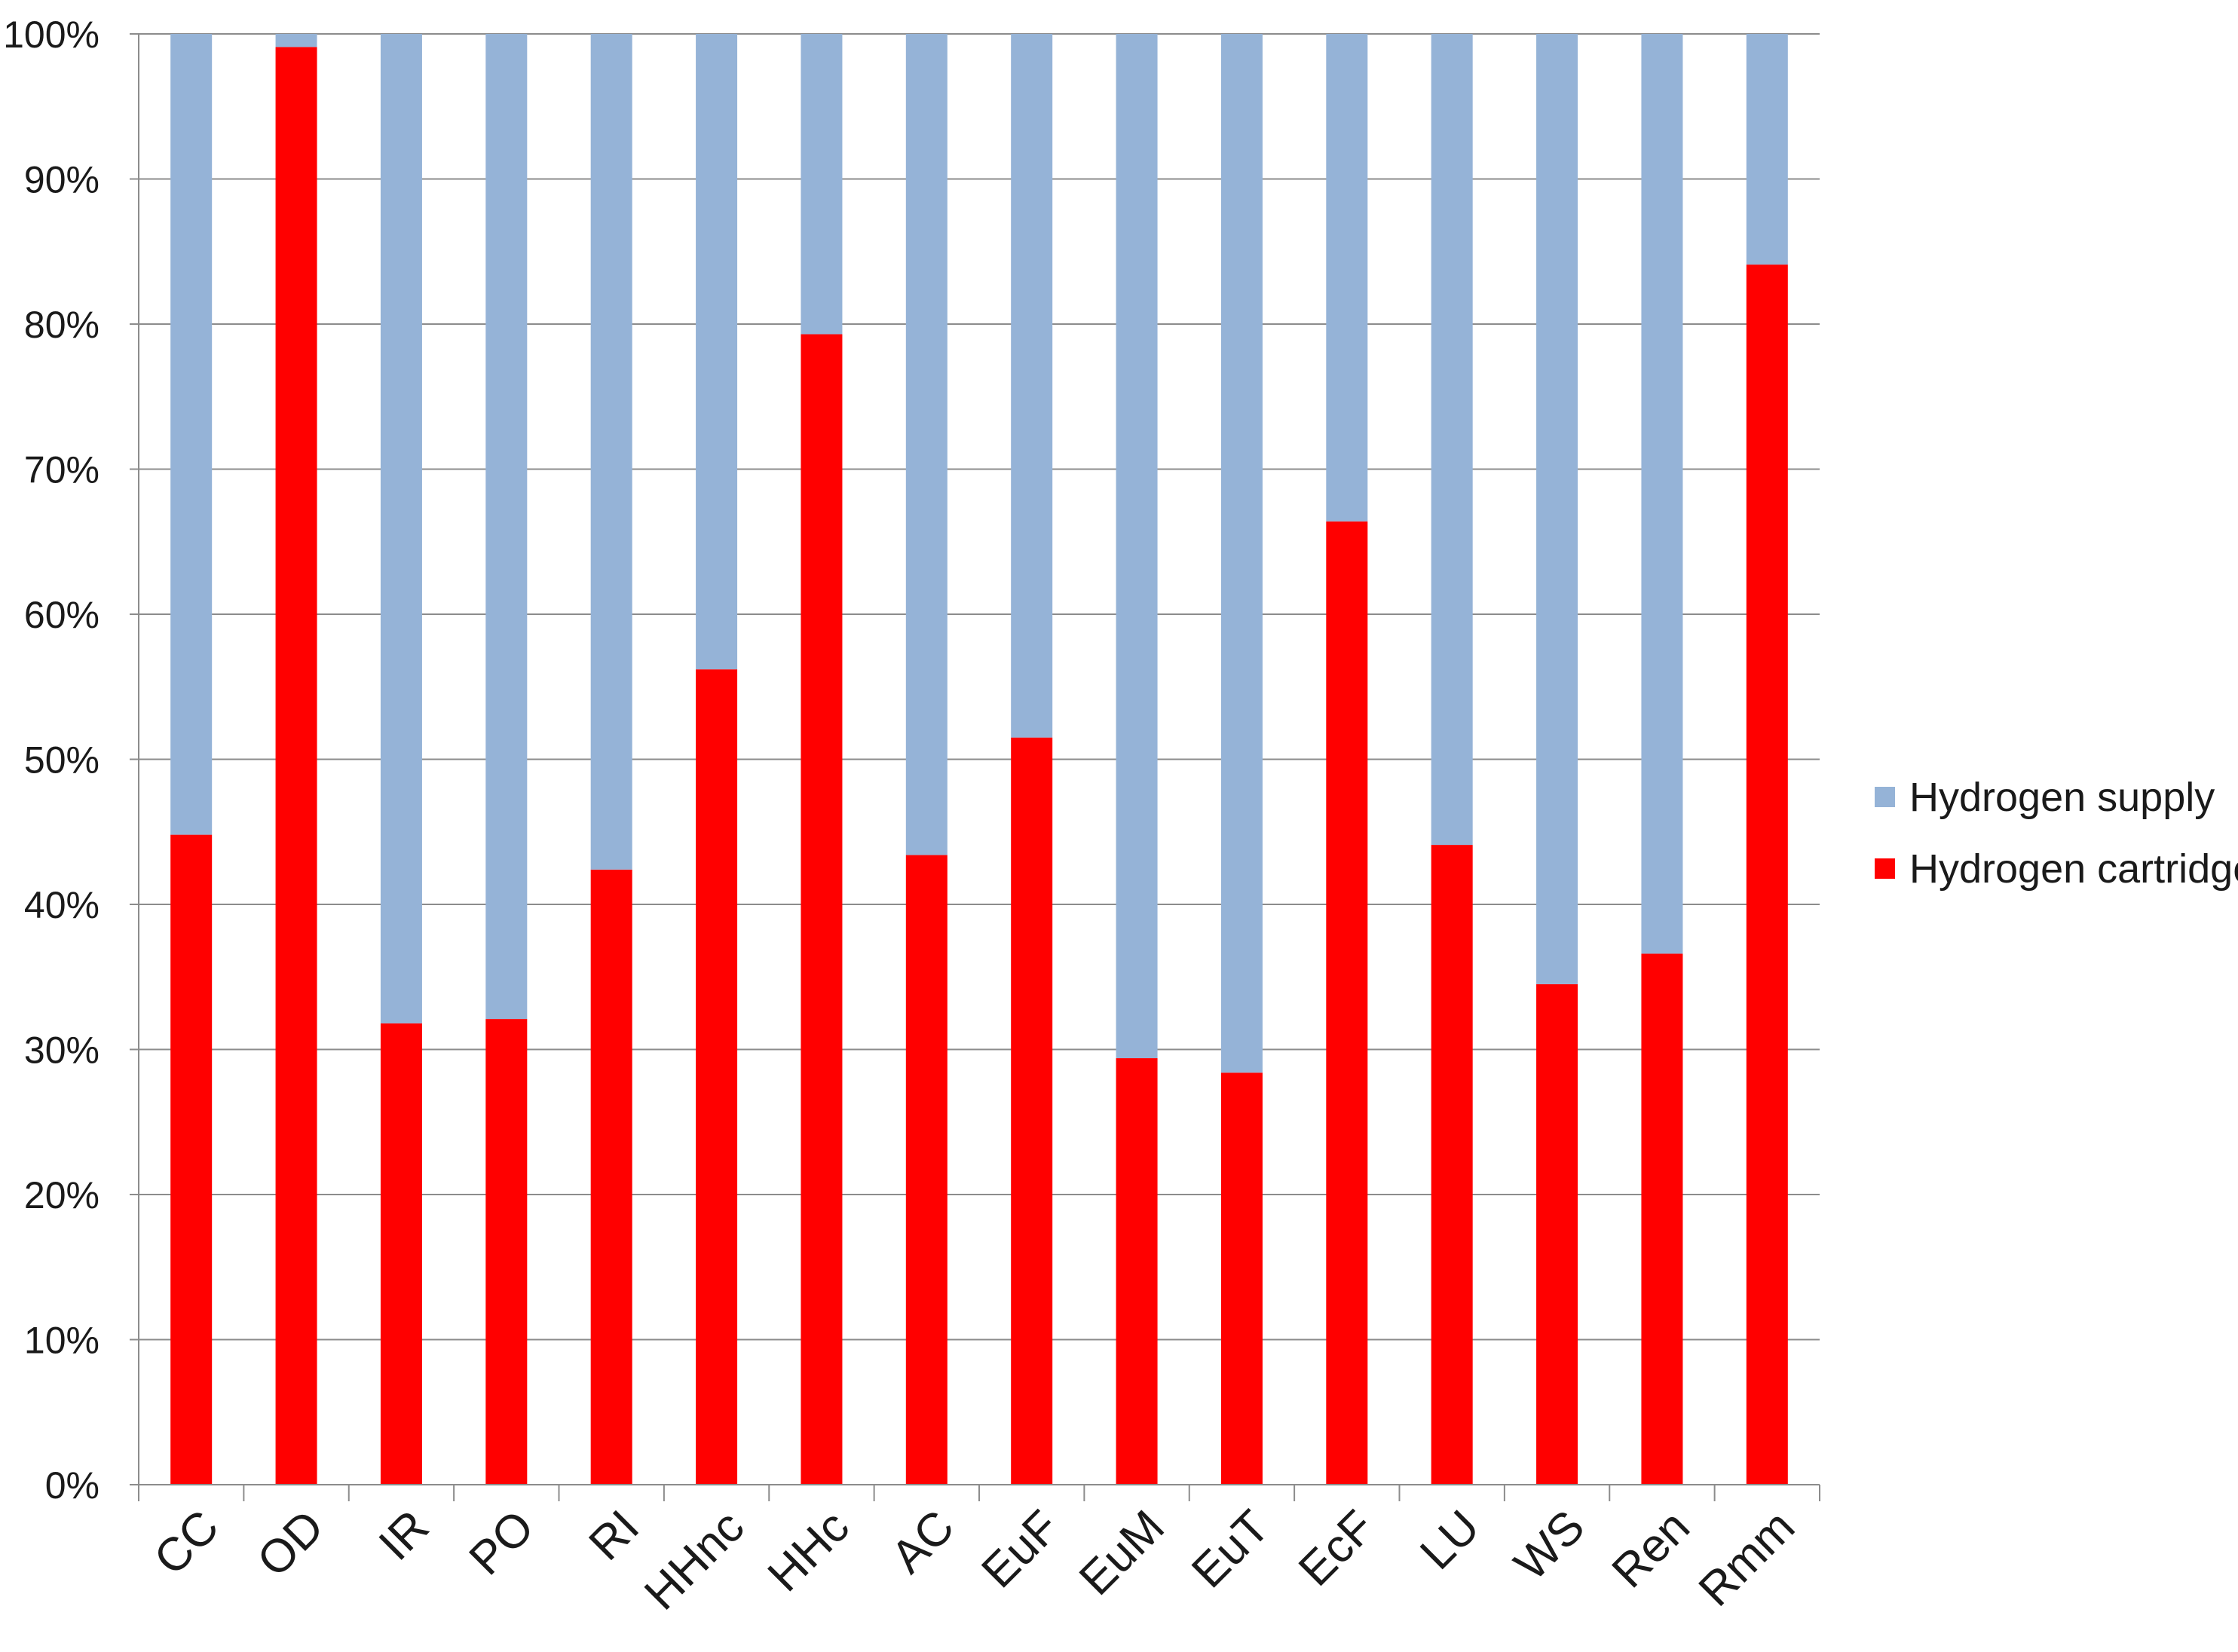 The width and height of the screenshot is (2238, 1652). I want to click on x-tick-label: HHnc, so click(695, 1561).